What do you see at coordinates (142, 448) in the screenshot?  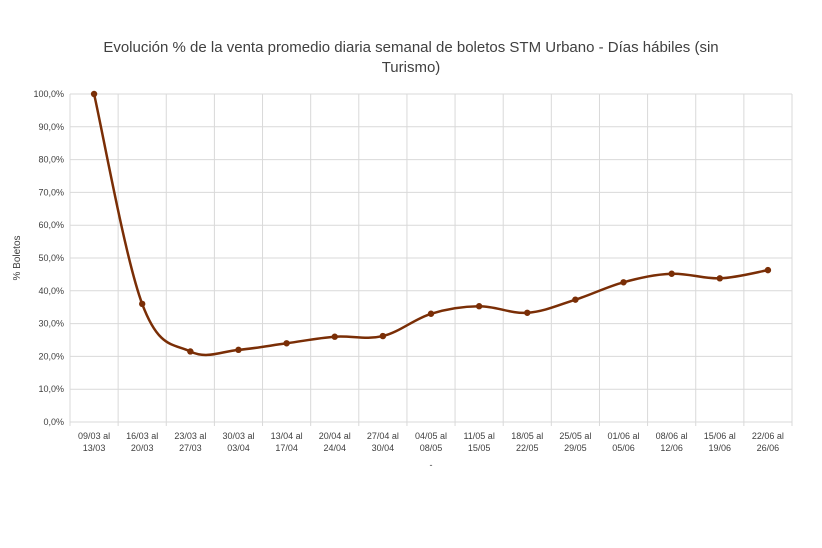 I see `x-tick-label: 20/03` at bounding box center [142, 448].